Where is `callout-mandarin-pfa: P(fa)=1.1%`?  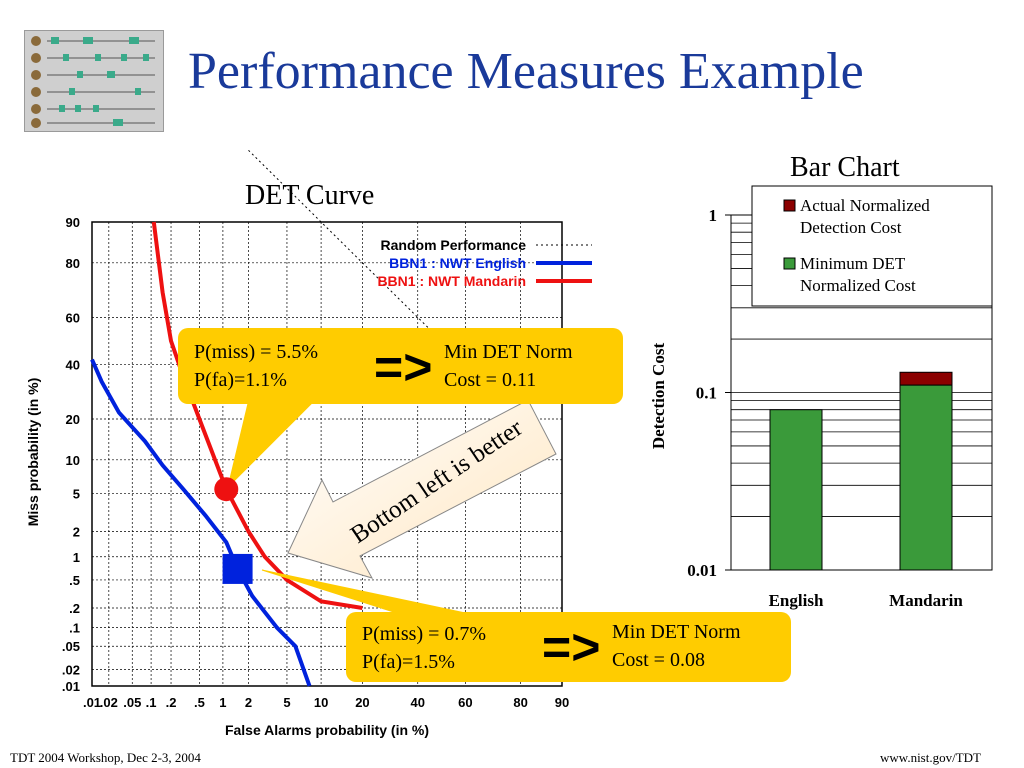 callout-mandarin-pfa: P(fa)=1.1% is located at coordinates (240, 380).